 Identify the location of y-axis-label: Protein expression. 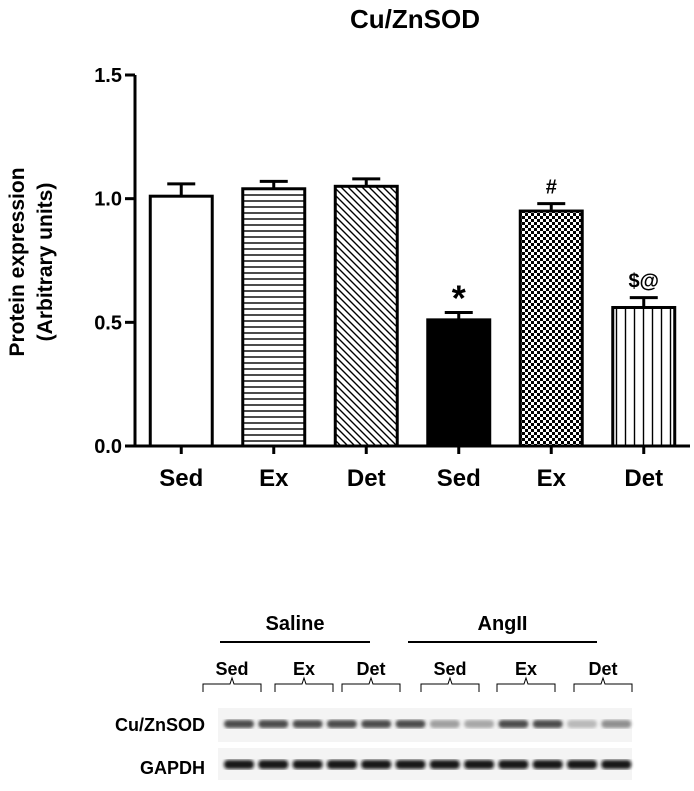
(17, 261).